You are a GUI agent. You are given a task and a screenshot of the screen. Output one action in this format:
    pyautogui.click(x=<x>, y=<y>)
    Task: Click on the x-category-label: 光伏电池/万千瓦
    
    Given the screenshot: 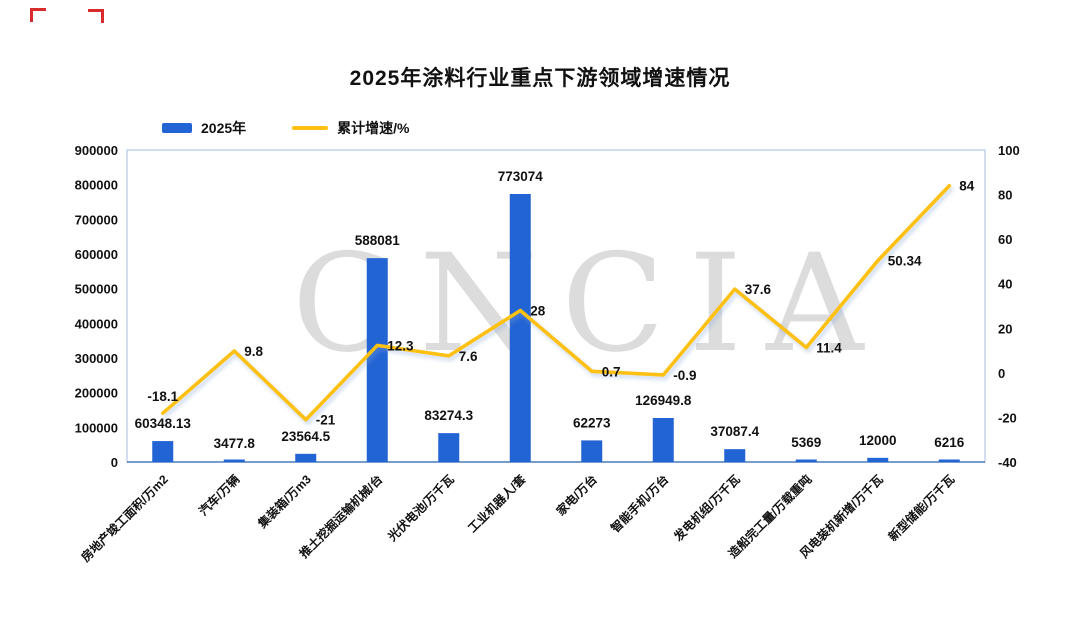 What is the action you would take?
    pyautogui.click(x=420, y=508)
    